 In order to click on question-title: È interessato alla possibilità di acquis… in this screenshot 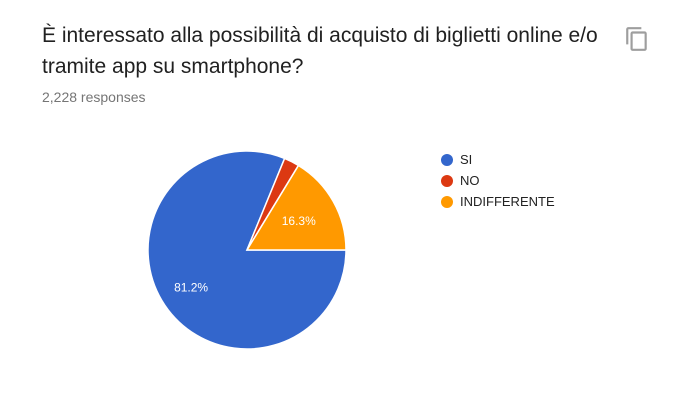, I will do `click(320, 51)`.